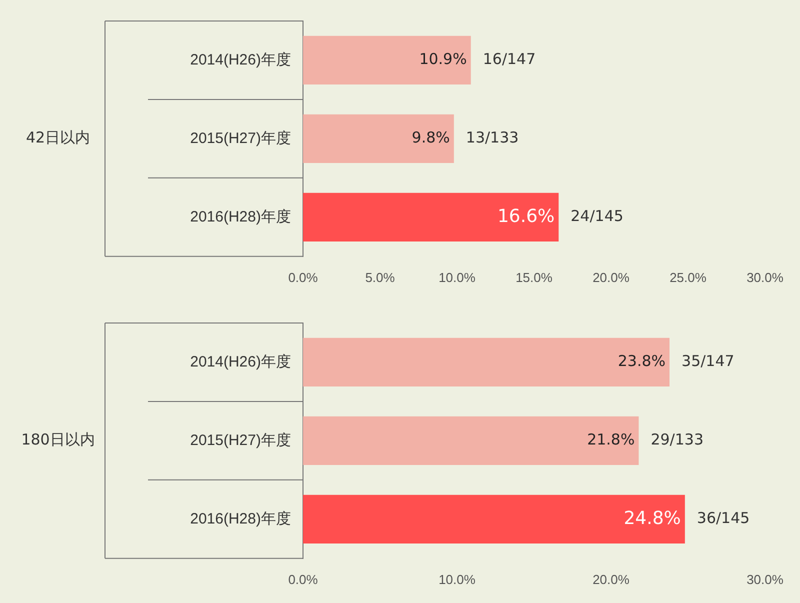 Image resolution: width=800 pixels, height=603 pixels. What do you see at coordinates (443, 59) in the screenshot?
I see `data-label: 10.9%` at bounding box center [443, 59].